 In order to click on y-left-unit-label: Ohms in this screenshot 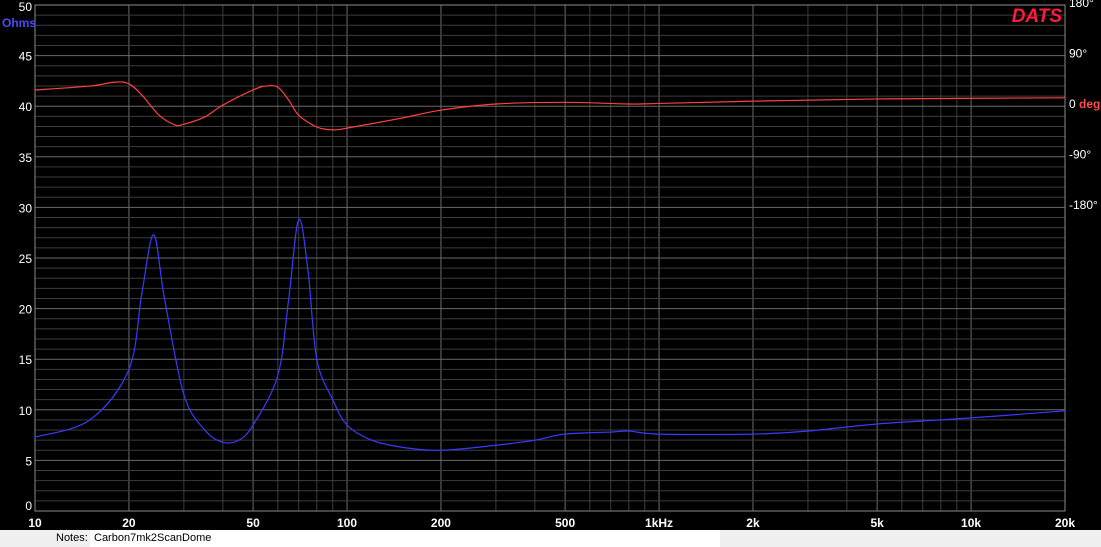, I will do `click(19, 23)`.